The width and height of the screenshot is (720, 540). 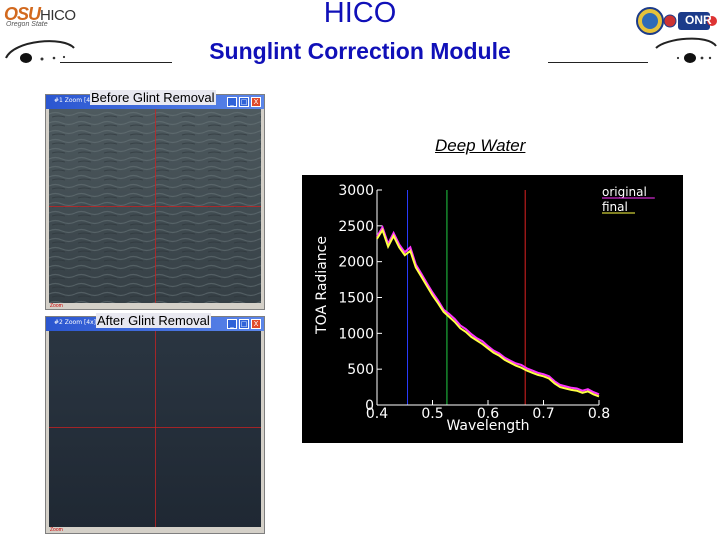 I want to click on y-tick-label: 1000, so click(x=356, y=334).